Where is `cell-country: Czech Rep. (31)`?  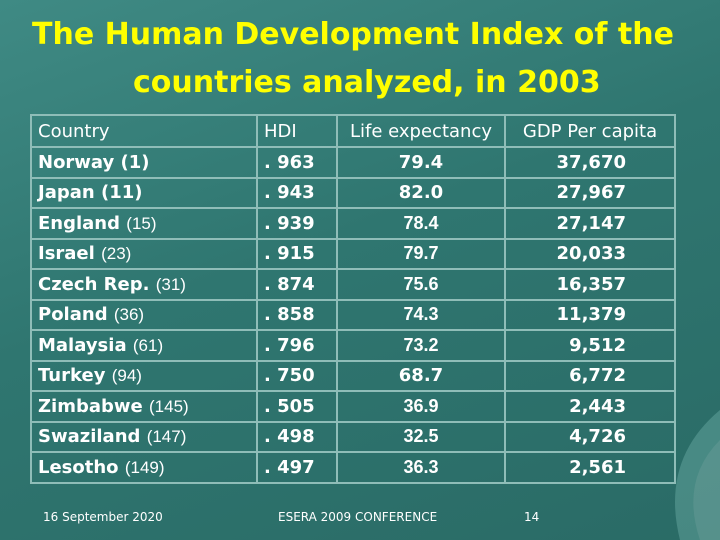
cell-country: Czech Rep. (31) is located at coordinates (144, 284).